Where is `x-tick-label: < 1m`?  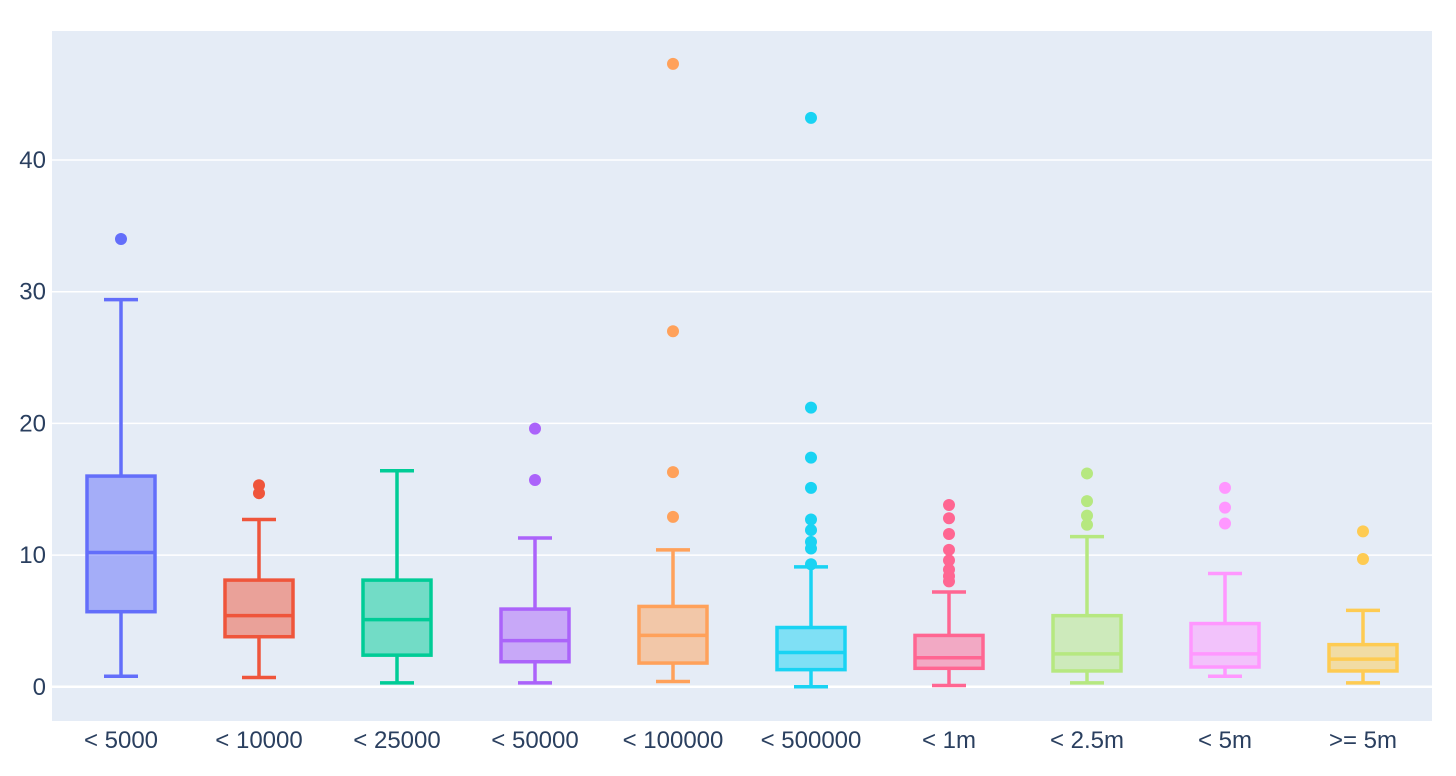
x-tick-label: < 1m is located at coordinates (949, 740).